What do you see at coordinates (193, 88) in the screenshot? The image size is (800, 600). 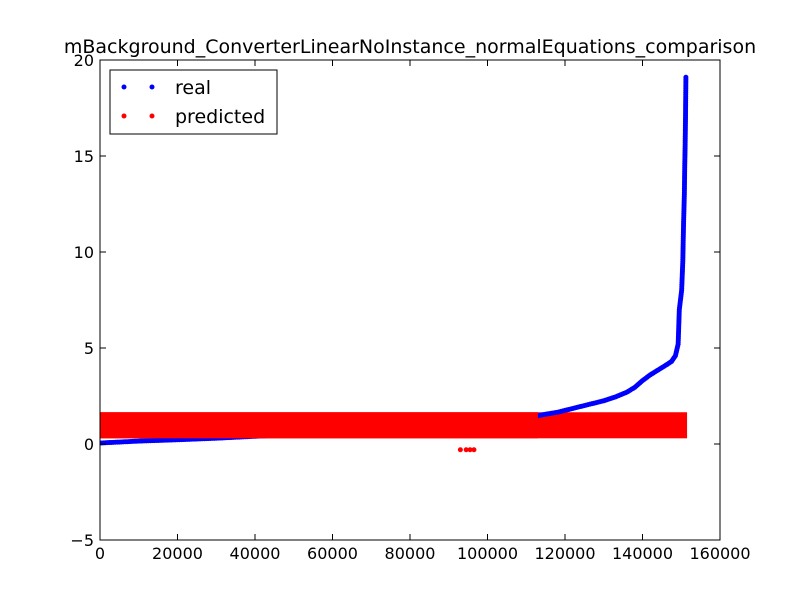 I see `legend-label: real` at bounding box center [193, 88].